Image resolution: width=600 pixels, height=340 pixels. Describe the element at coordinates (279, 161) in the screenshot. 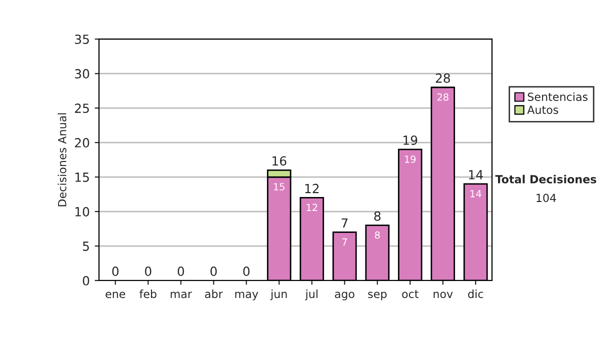

I see `total-label: 16` at that location.